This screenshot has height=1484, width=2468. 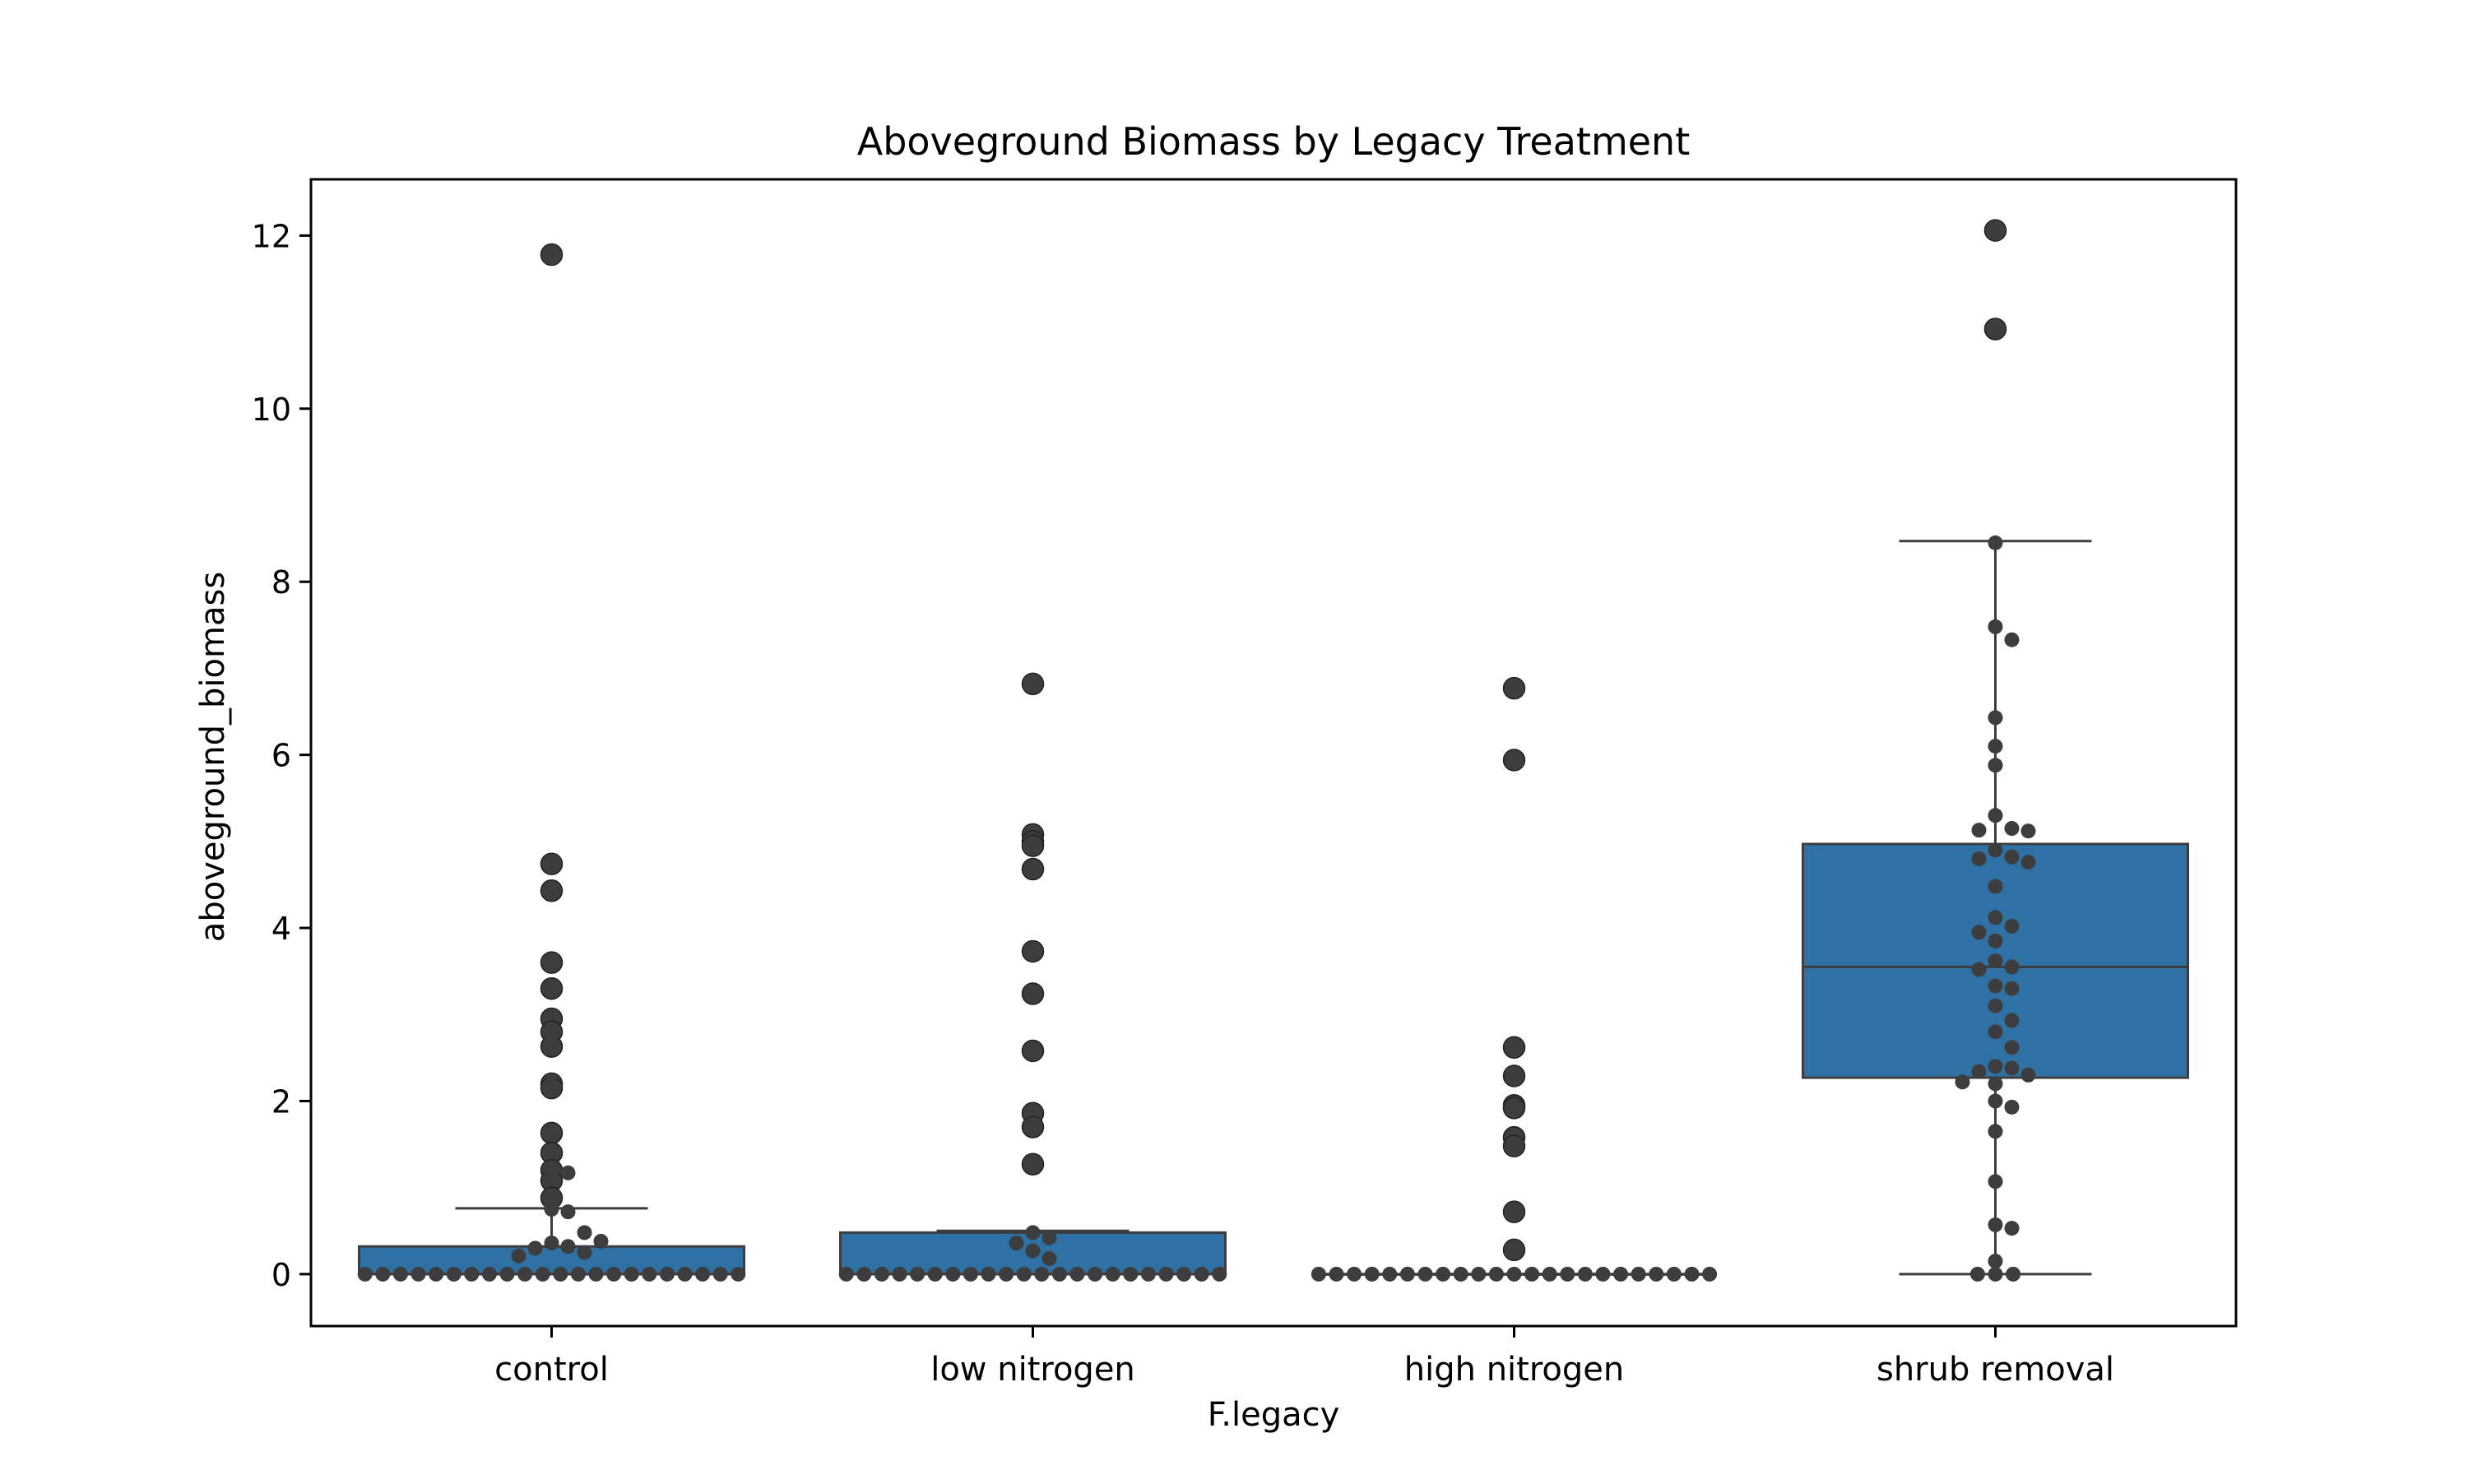 What do you see at coordinates (1514, 1370) in the screenshot?
I see `x-tick-label: high nitrogen` at bounding box center [1514, 1370].